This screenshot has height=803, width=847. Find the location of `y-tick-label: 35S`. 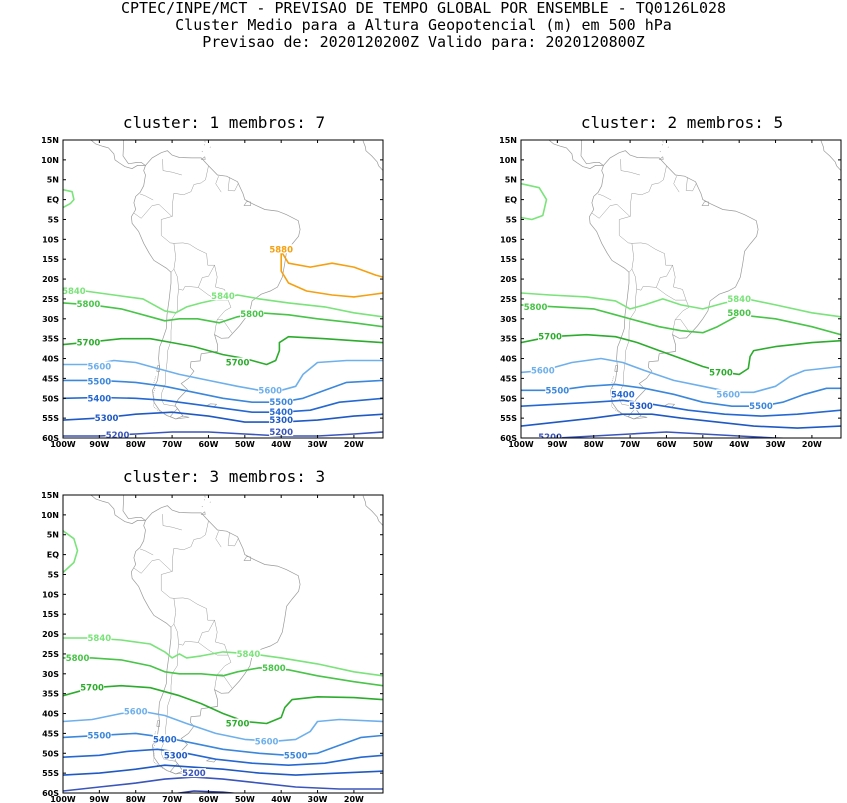

y-tick-label: 35S is located at coordinates (508, 339).